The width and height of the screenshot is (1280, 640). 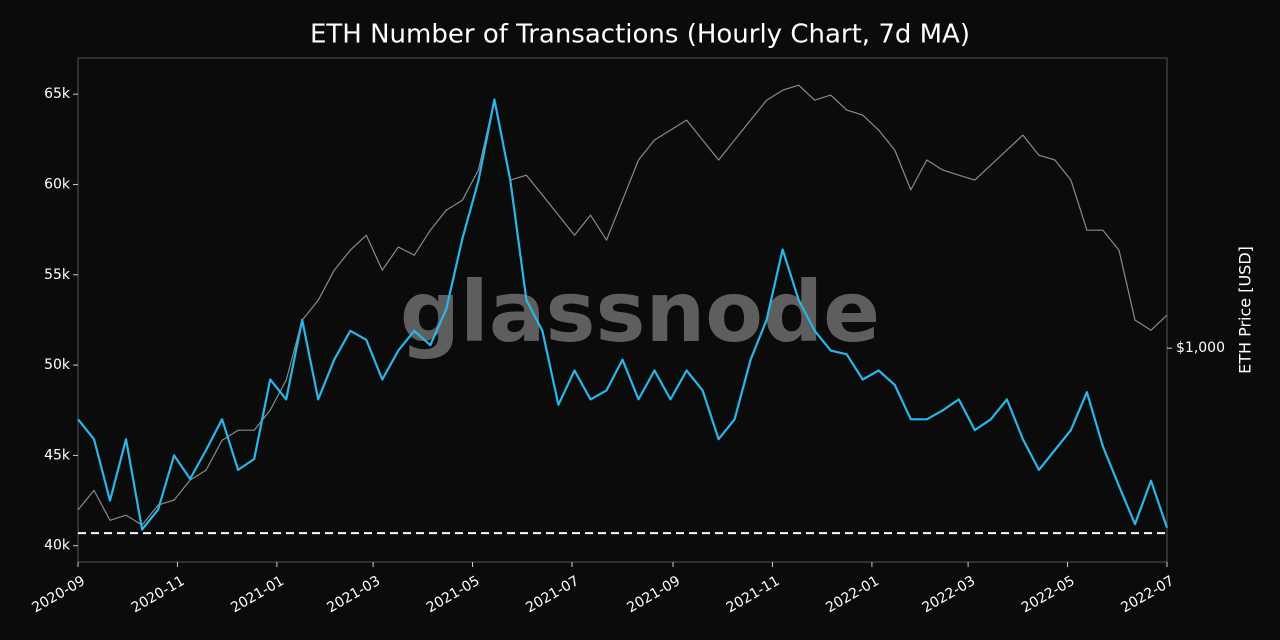 What do you see at coordinates (57, 275) in the screenshot?
I see `y-tick-label: 55k` at bounding box center [57, 275].